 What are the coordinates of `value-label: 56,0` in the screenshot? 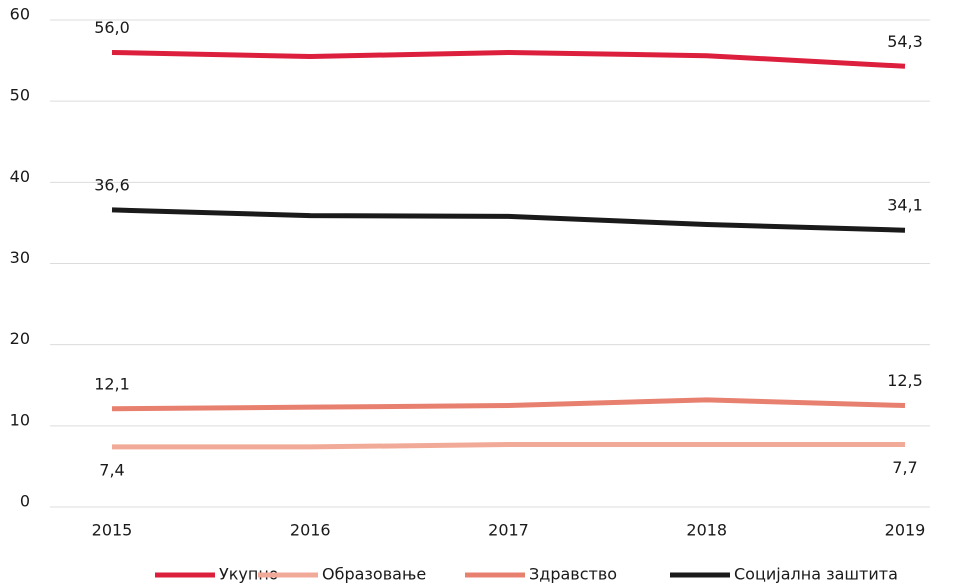 It's located at (112, 27).